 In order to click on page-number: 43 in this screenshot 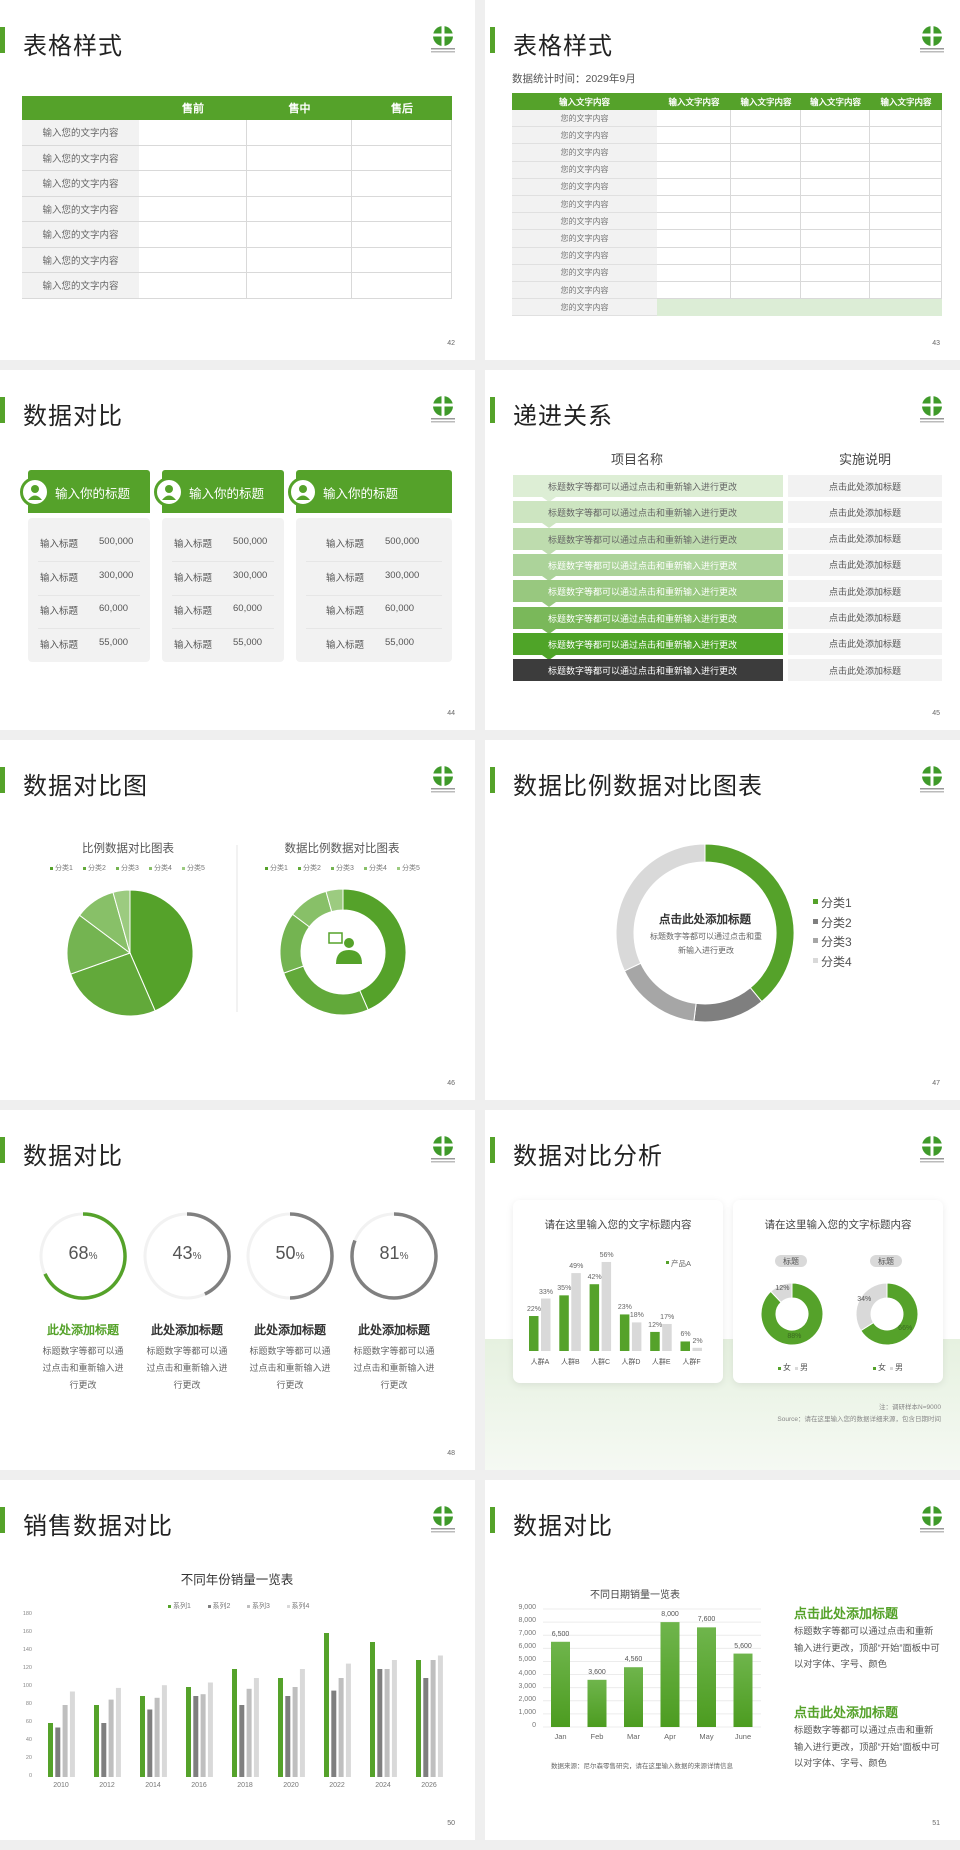, I will do `click(936, 343)`.